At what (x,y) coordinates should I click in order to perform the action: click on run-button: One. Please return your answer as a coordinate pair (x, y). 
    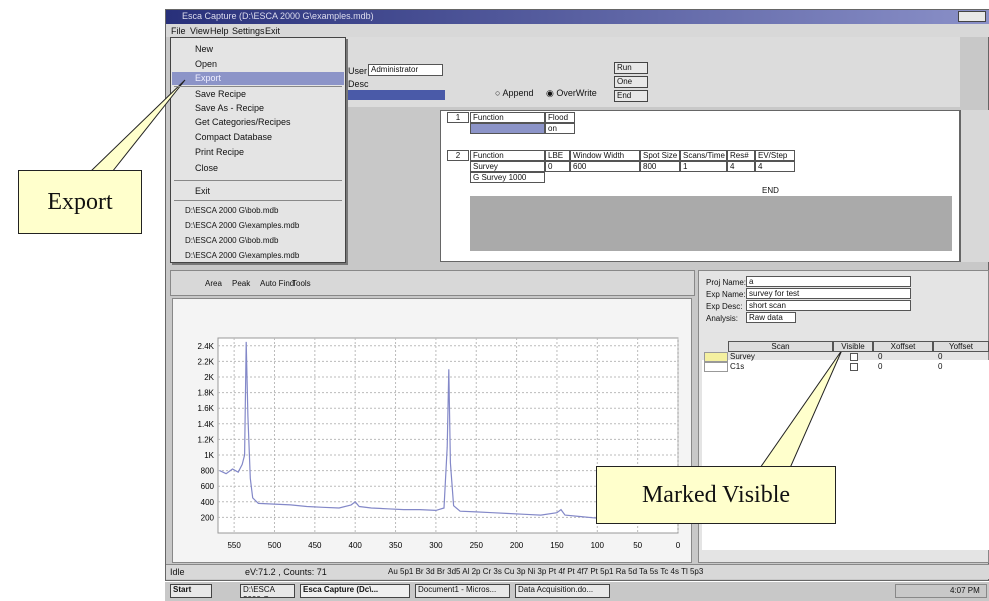
    Looking at the image, I should click on (631, 82).